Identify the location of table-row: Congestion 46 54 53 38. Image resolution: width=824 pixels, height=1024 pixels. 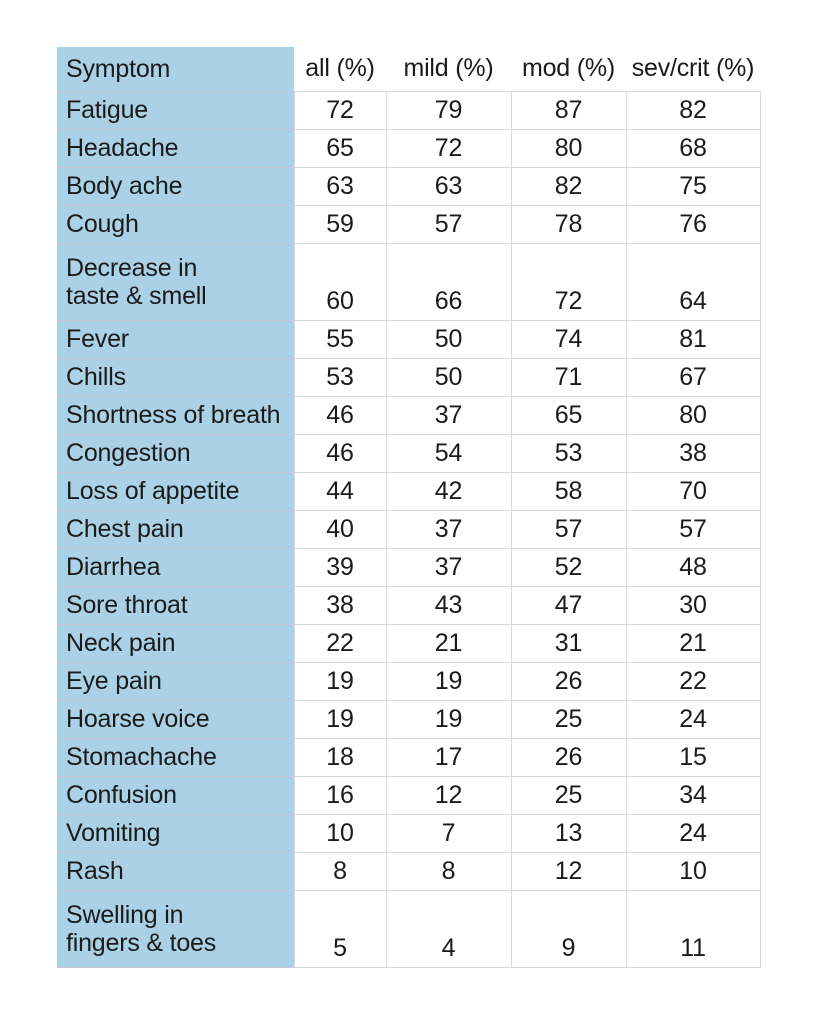
(409, 453).